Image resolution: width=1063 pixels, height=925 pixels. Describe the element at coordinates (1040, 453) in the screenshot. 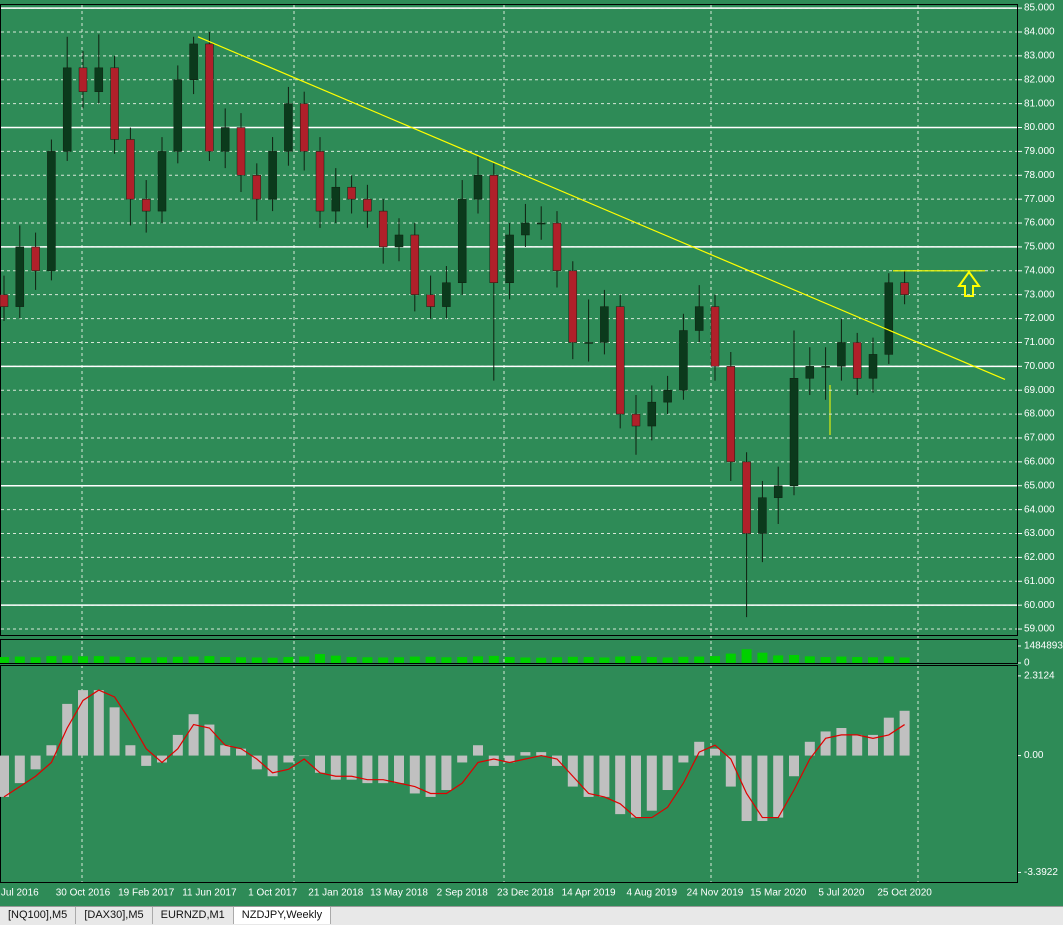

I see `axis-panel` at that location.